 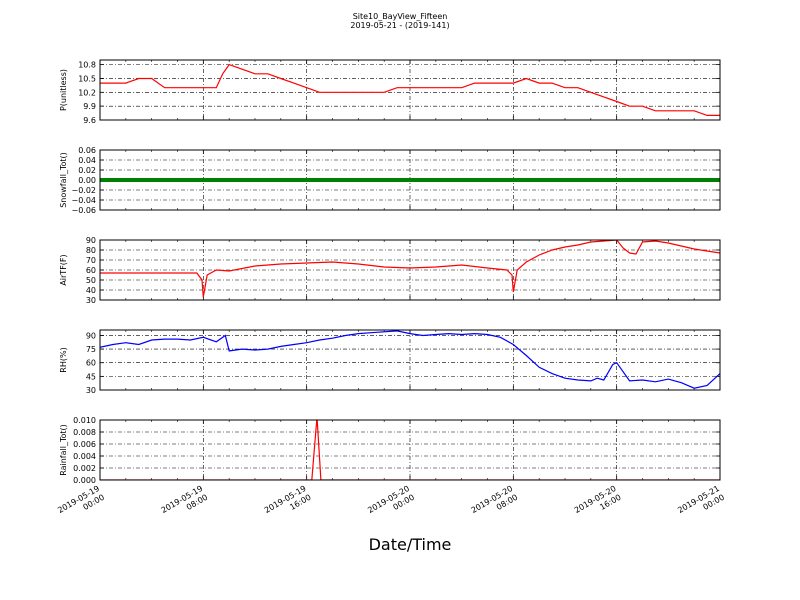 What do you see at coordinates (701, 504) in the screenshot?
I see `x-tick-label: 2019-05-2100:00` at bounding box center [701, 504].